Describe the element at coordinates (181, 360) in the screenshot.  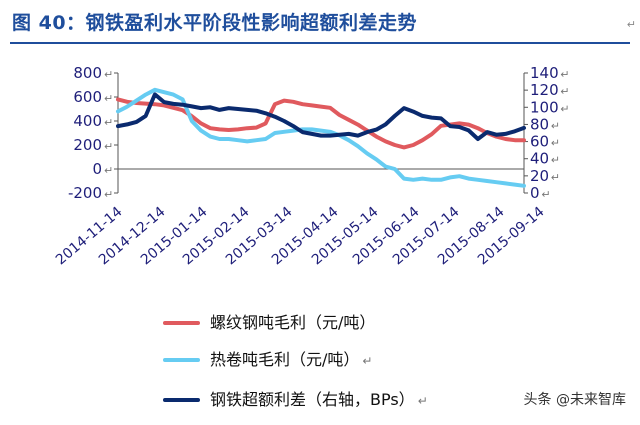
I see `legend-swatch-hot-coil` at that location.